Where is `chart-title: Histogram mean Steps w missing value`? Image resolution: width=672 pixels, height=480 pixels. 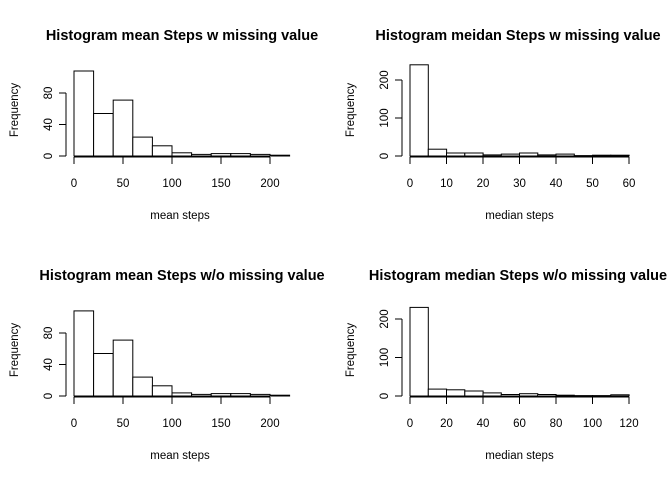
chart-title: Histogram mean Steps w missing value is located at coordinates (182, 36).